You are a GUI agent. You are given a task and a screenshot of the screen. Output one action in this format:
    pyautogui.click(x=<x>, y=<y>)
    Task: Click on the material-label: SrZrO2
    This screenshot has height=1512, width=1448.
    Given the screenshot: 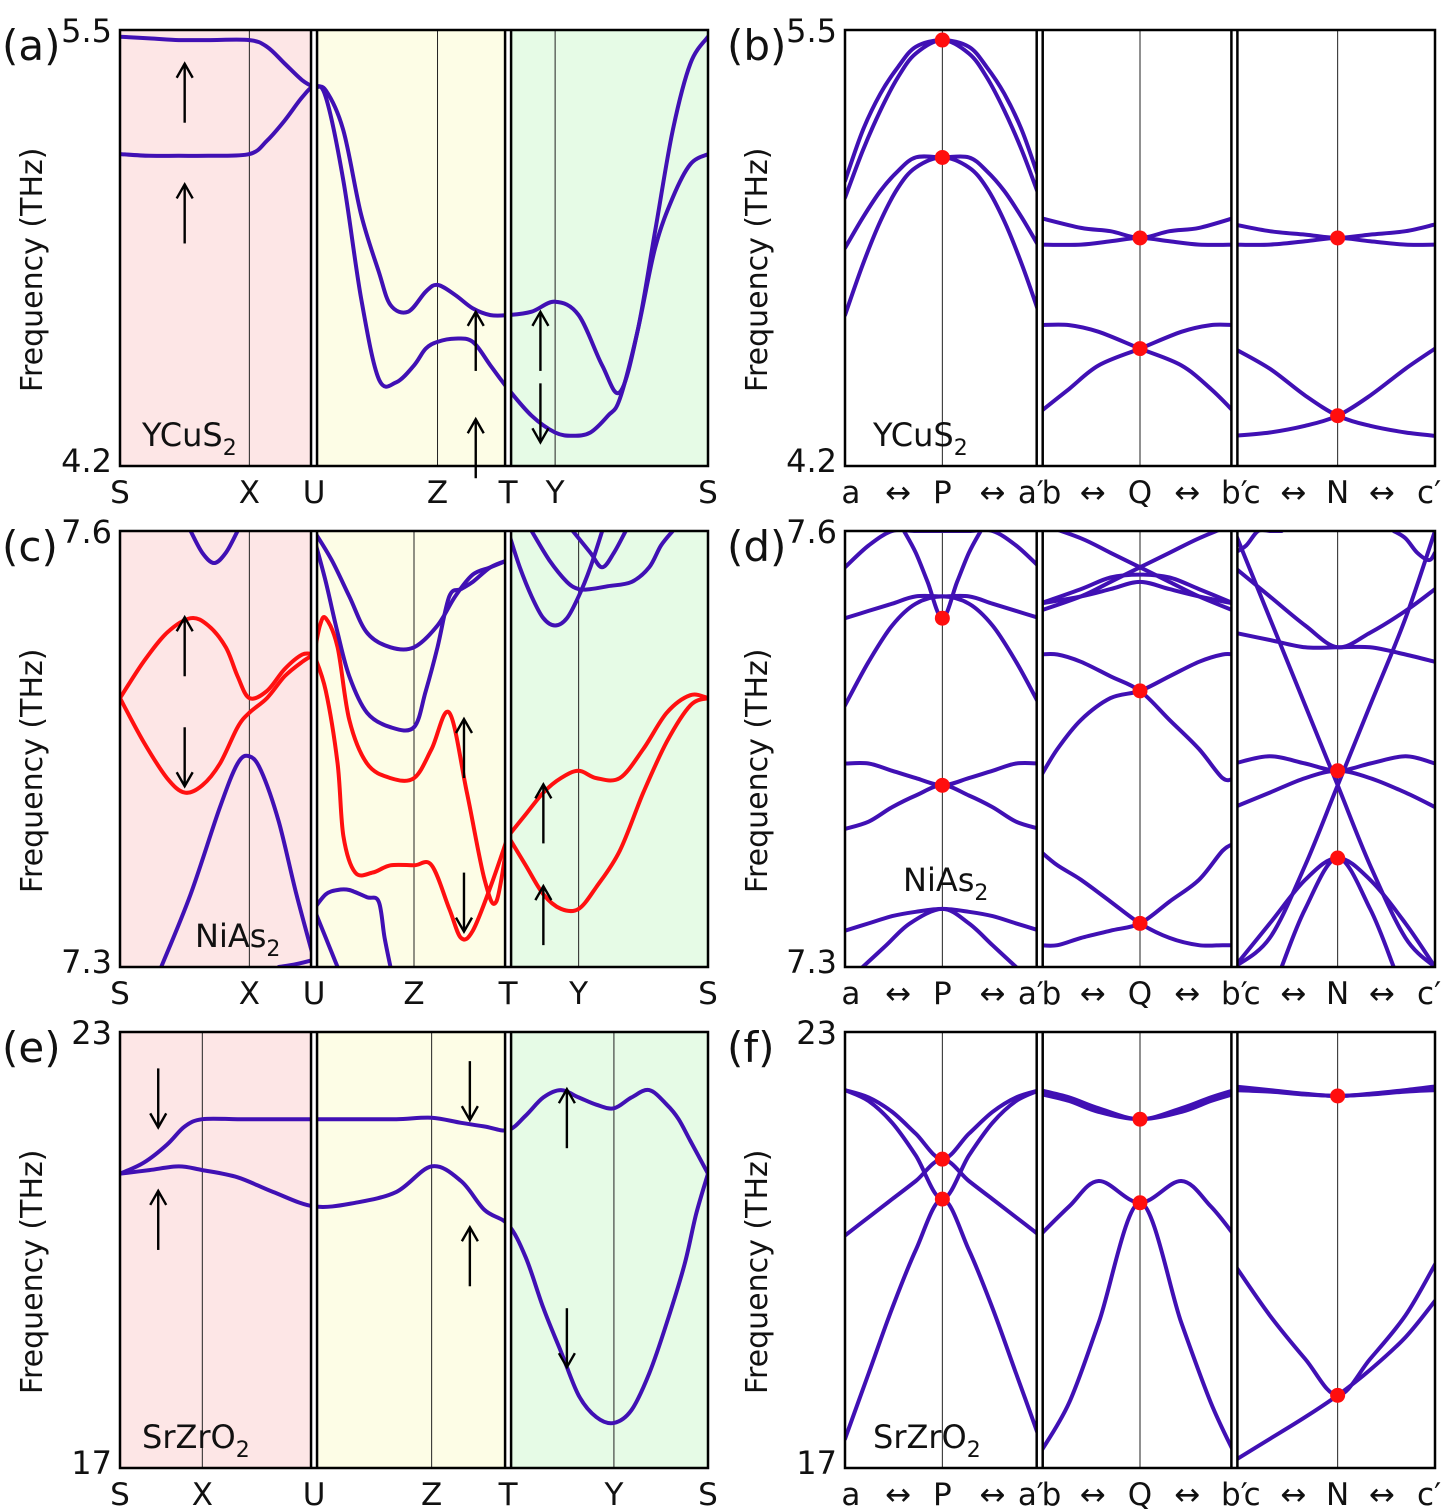 What is the action you would take?
    pyautogui.click(x=927, y=1440)
    